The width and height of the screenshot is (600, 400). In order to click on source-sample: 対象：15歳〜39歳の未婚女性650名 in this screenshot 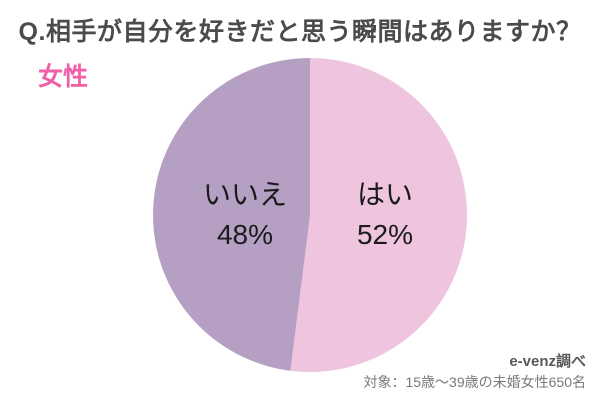, I will do `click(474, 382)`.